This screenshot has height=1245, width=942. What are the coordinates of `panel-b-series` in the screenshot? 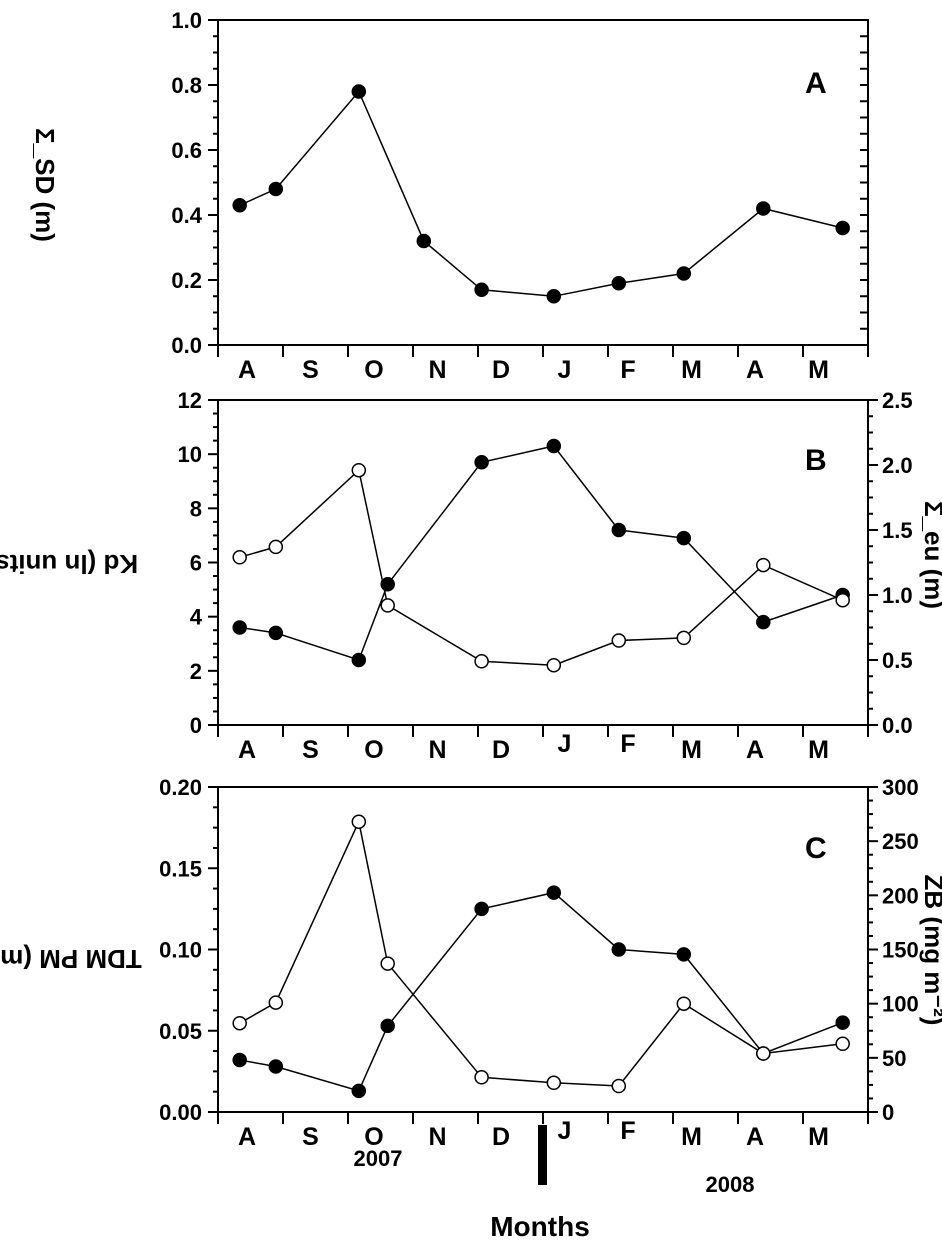 It's located at (541, 555).